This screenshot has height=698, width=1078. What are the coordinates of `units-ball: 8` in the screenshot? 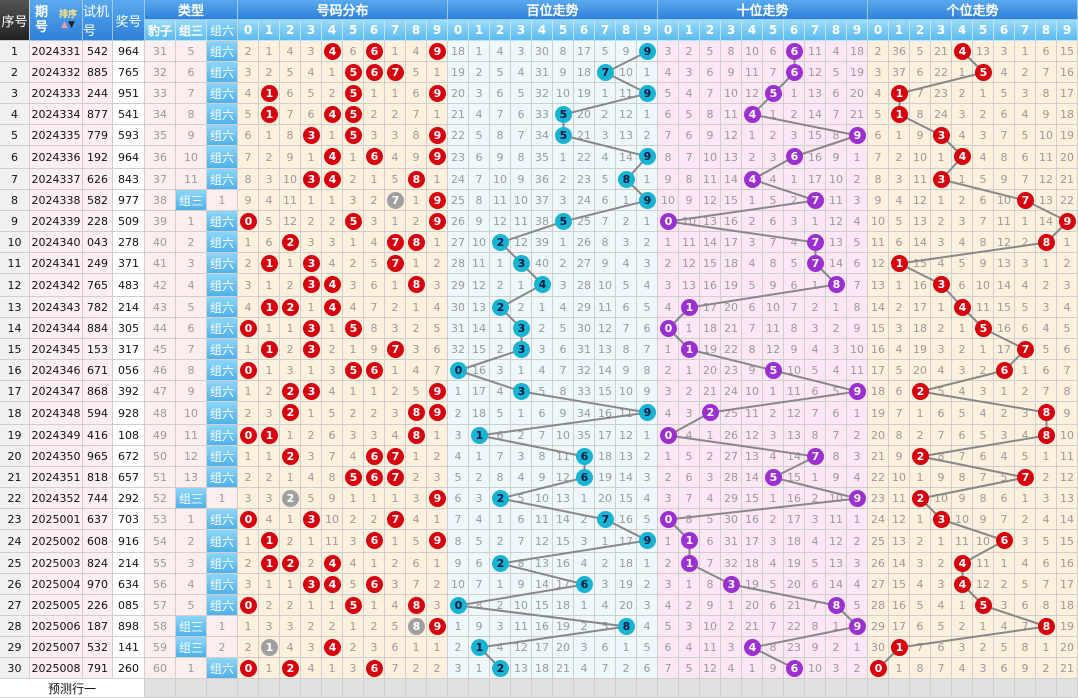 It's located at (1046, 412).